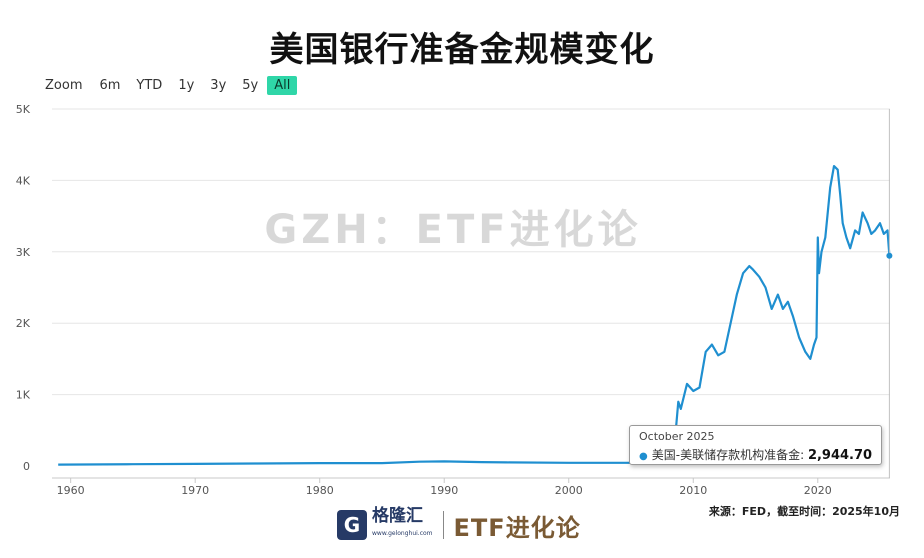 This screenshot has height=558, width=924. Describe the element at coordinates (71, 490) in the screenshot. I see `x-tick-label: 1960` at that location.